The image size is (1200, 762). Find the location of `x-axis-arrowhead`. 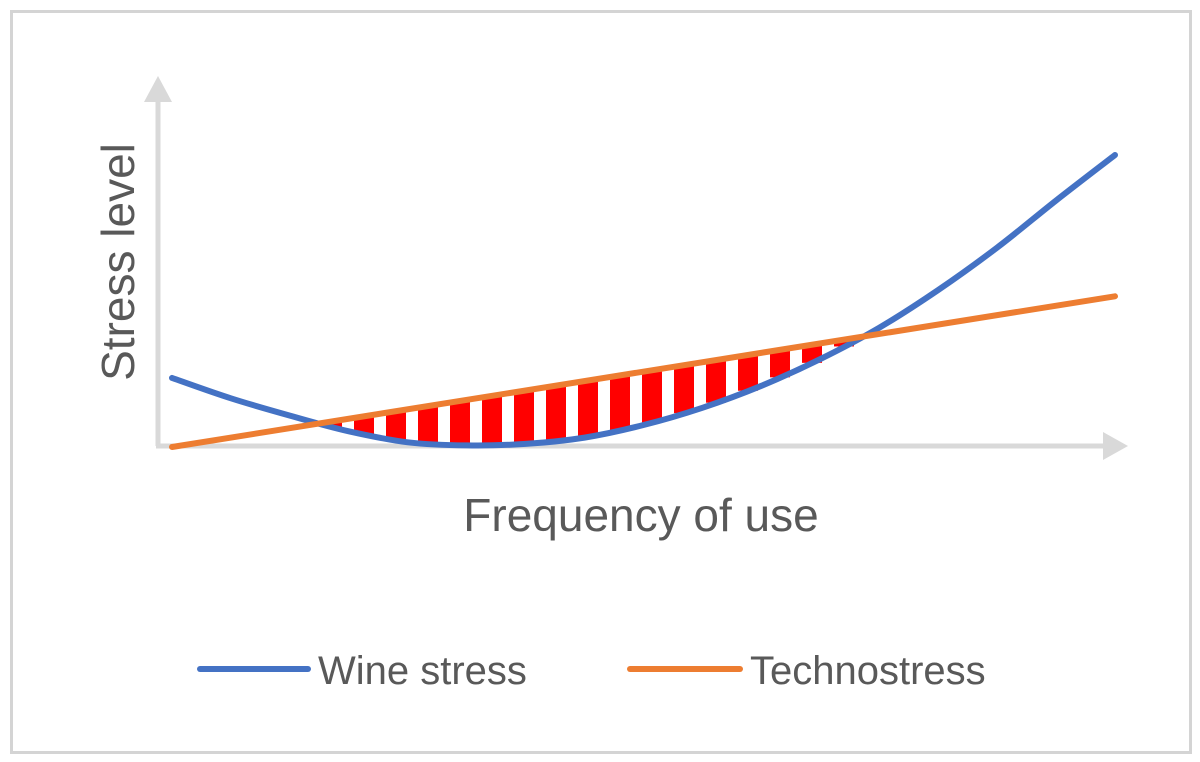

x-axis-arrowhead is located at coordinates (1115, 446).